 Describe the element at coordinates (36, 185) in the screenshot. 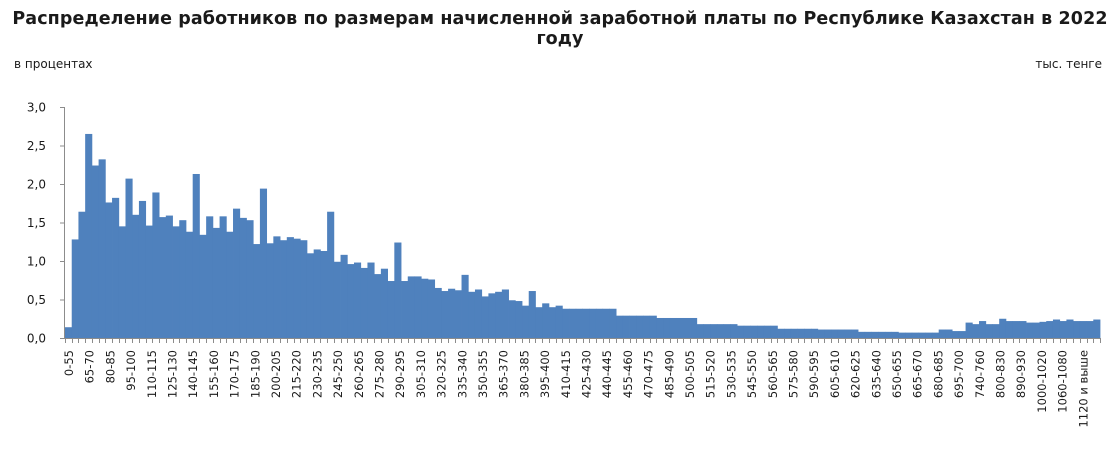

I see `y-tick-label: 2,0` at that location.